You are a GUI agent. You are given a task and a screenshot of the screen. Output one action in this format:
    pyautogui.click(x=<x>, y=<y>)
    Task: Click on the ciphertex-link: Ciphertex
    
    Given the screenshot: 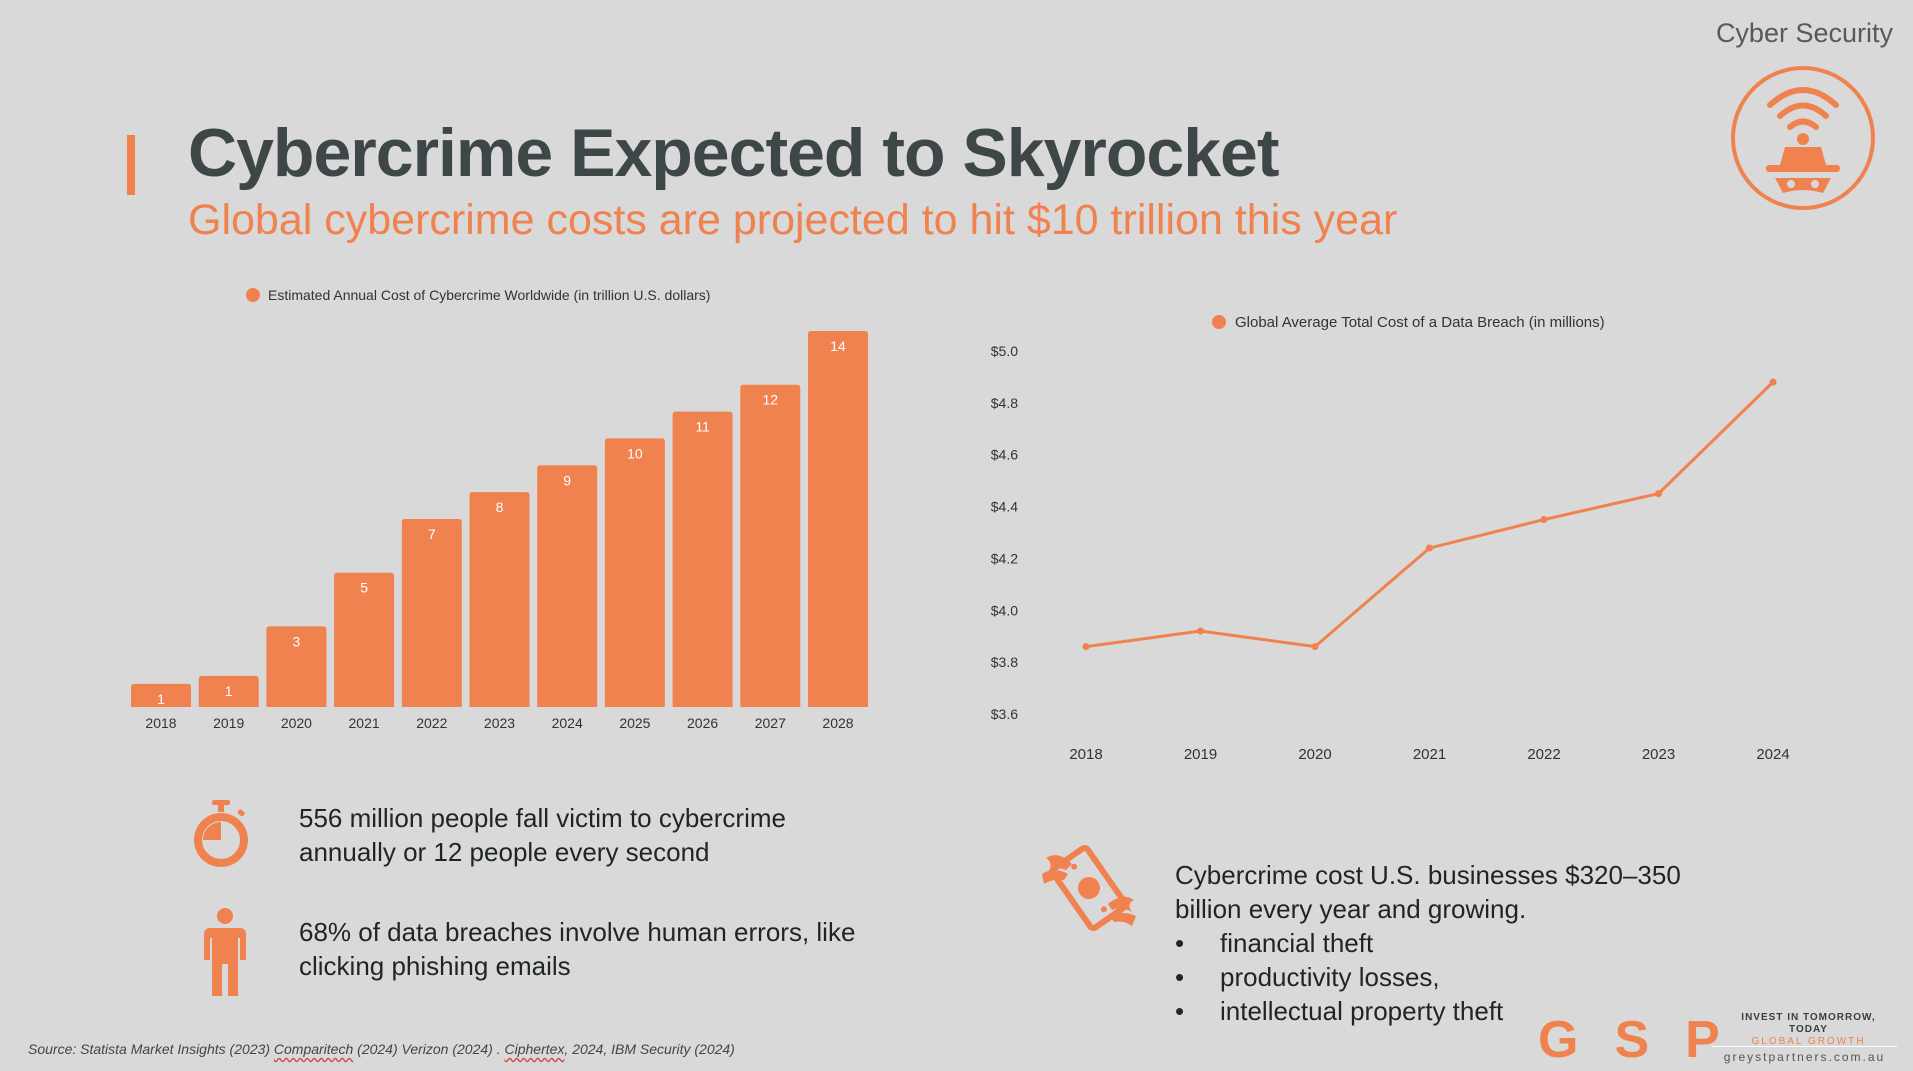 What is the action you would take?
    pyautogui.click(x=534, y=1049)
    